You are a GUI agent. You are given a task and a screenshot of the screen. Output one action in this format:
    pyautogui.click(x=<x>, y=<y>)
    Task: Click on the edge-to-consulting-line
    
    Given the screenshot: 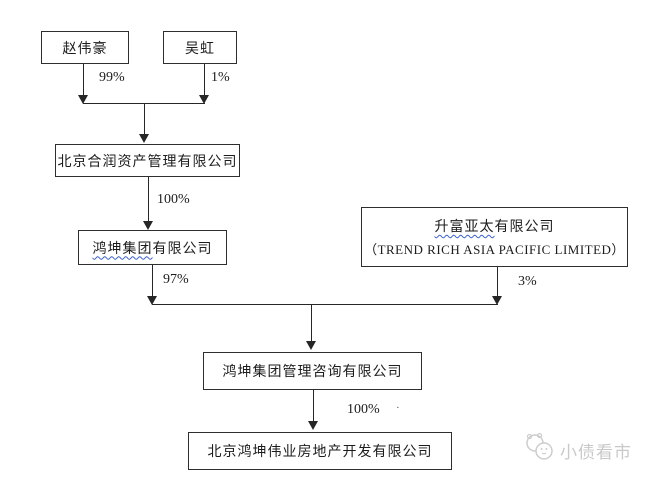 What is the action you would take?
    pyautogui.click(x=311, y=323)
    